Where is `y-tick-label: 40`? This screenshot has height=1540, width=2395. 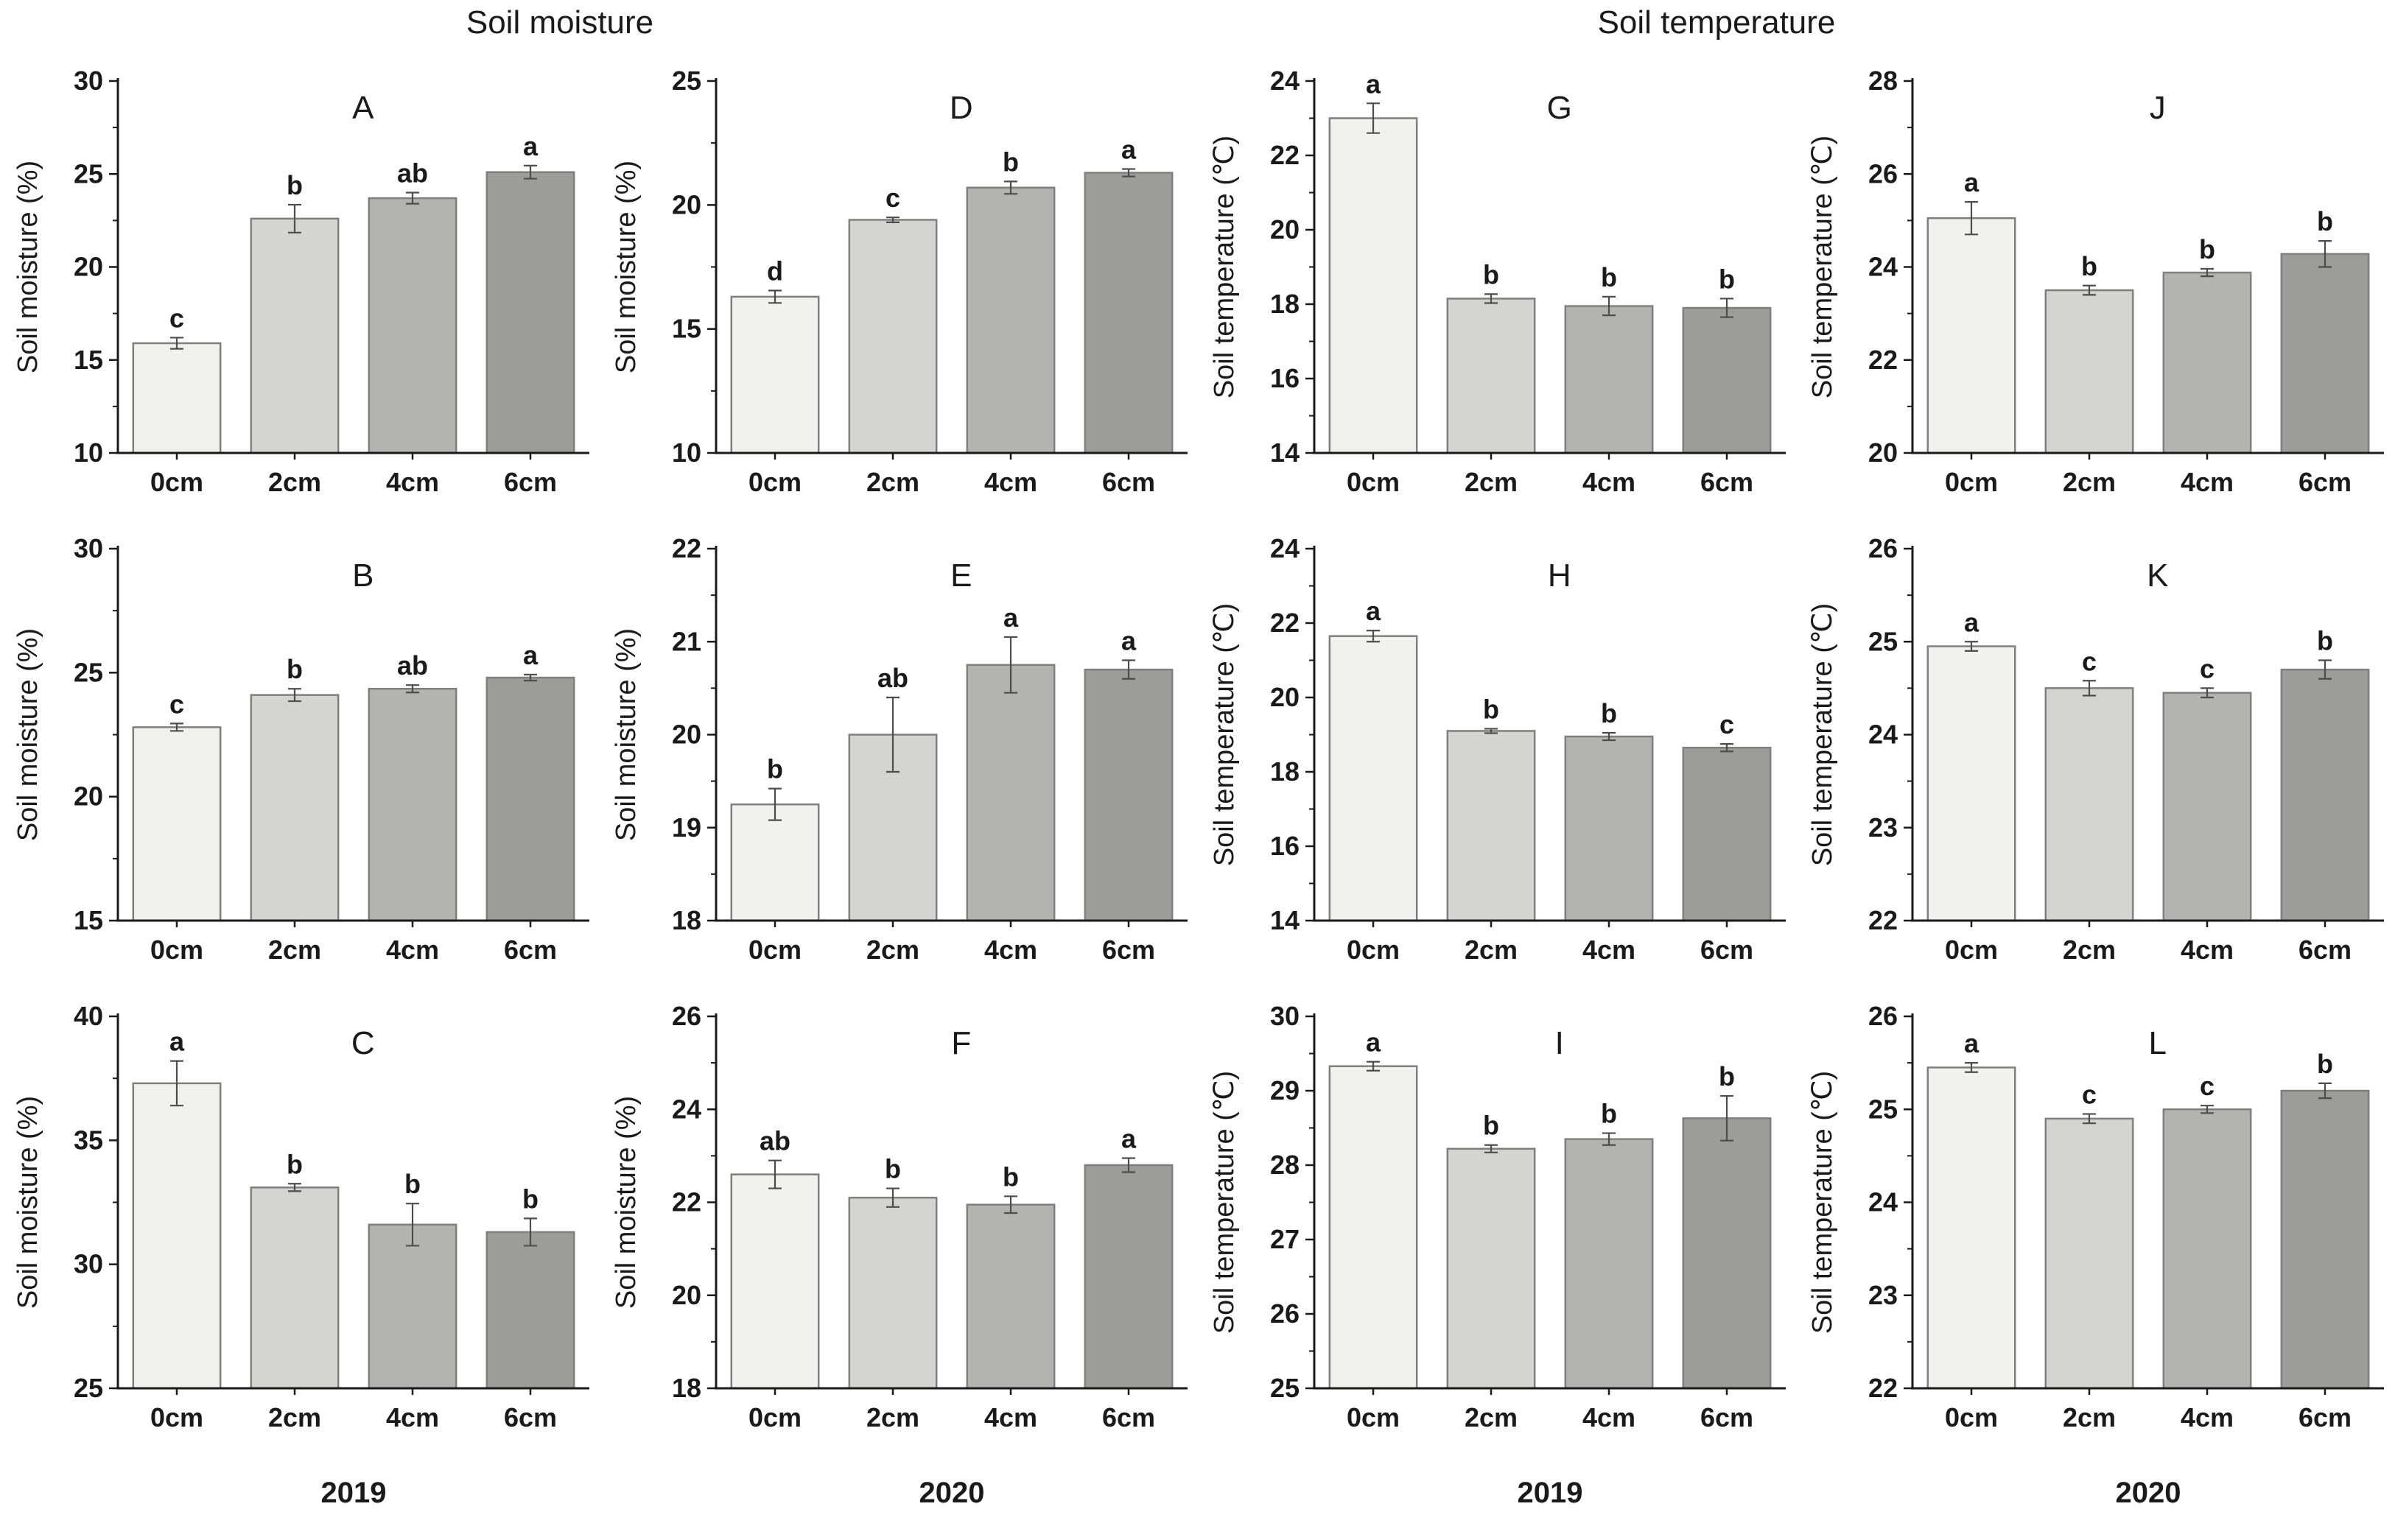
y-tick-label: 40 is located at coordinates (88, 1016).